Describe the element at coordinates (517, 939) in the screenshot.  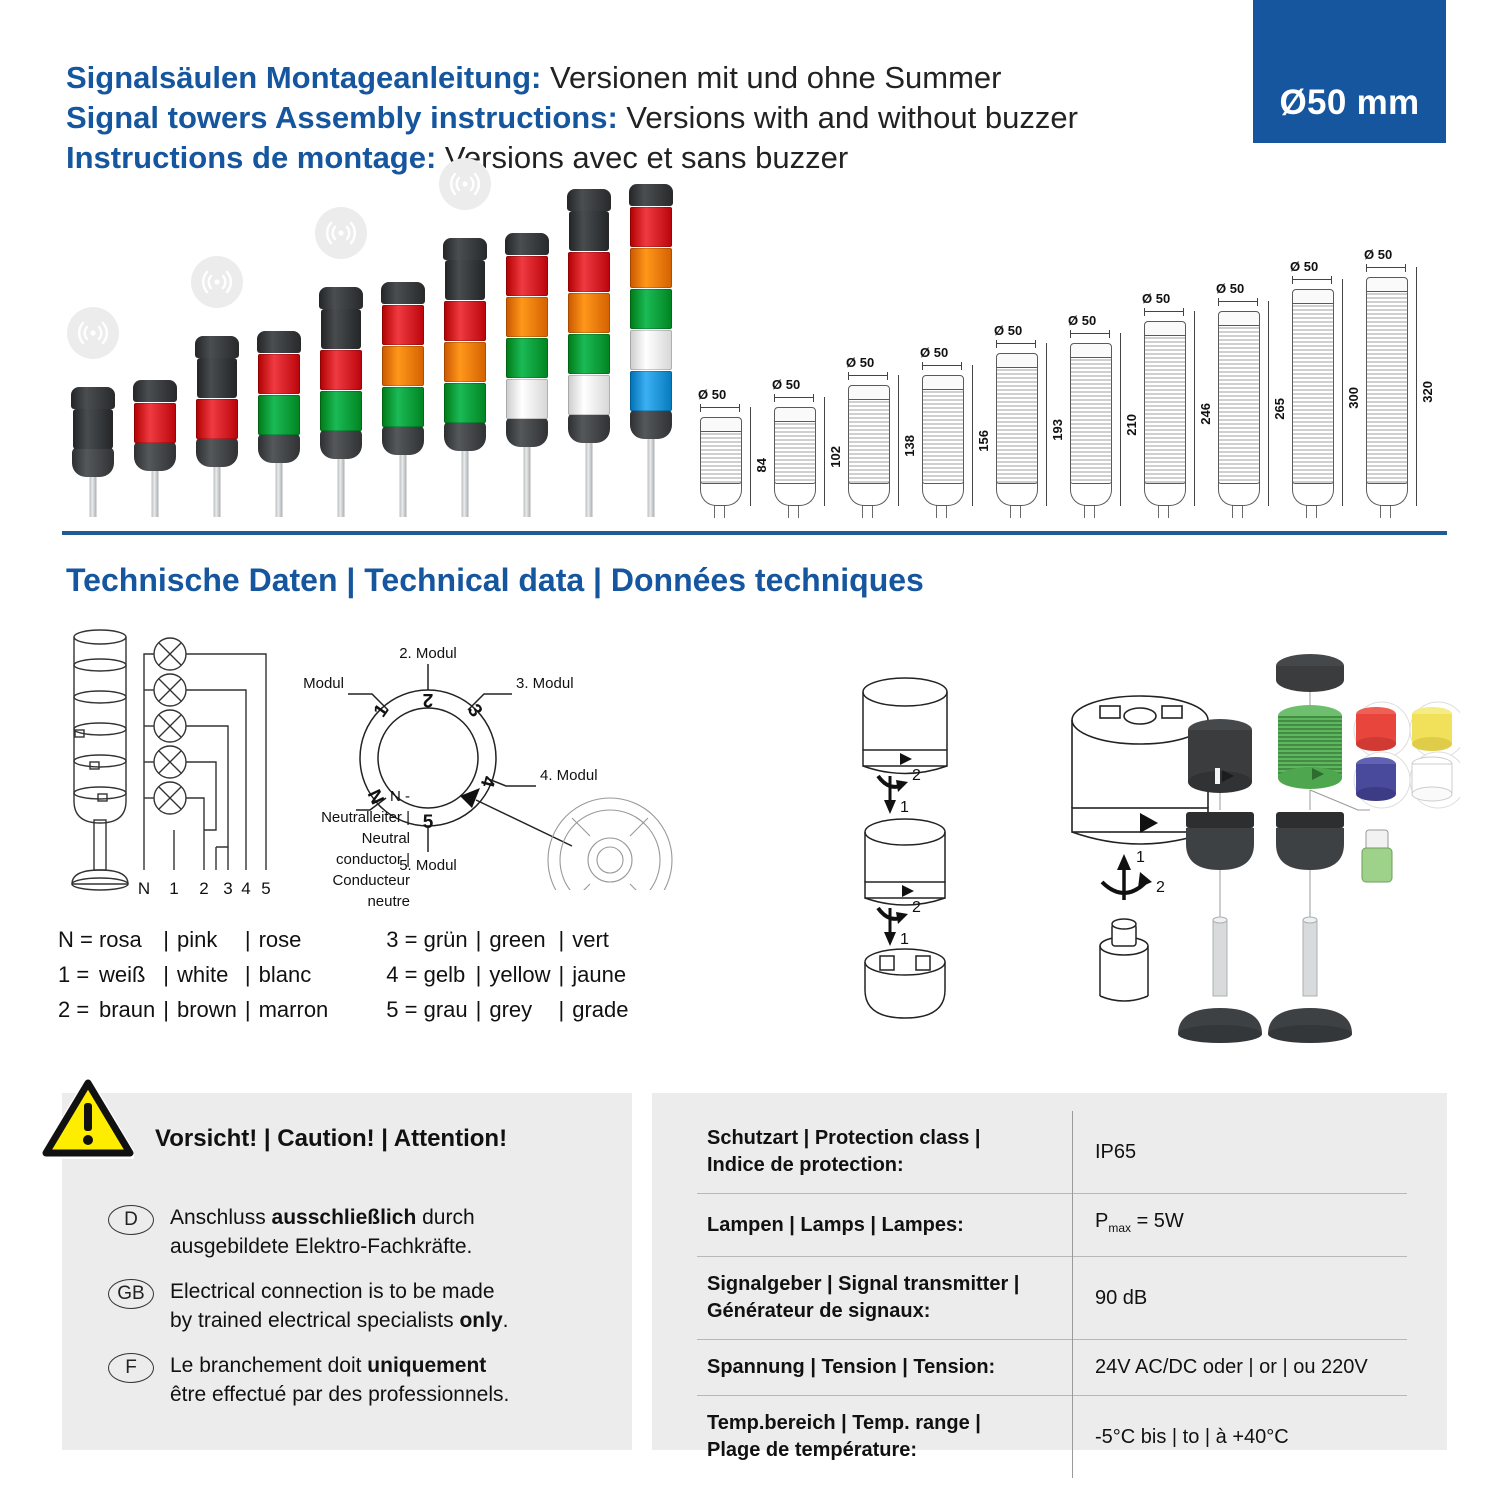
I see `legend-en: green` at that location.